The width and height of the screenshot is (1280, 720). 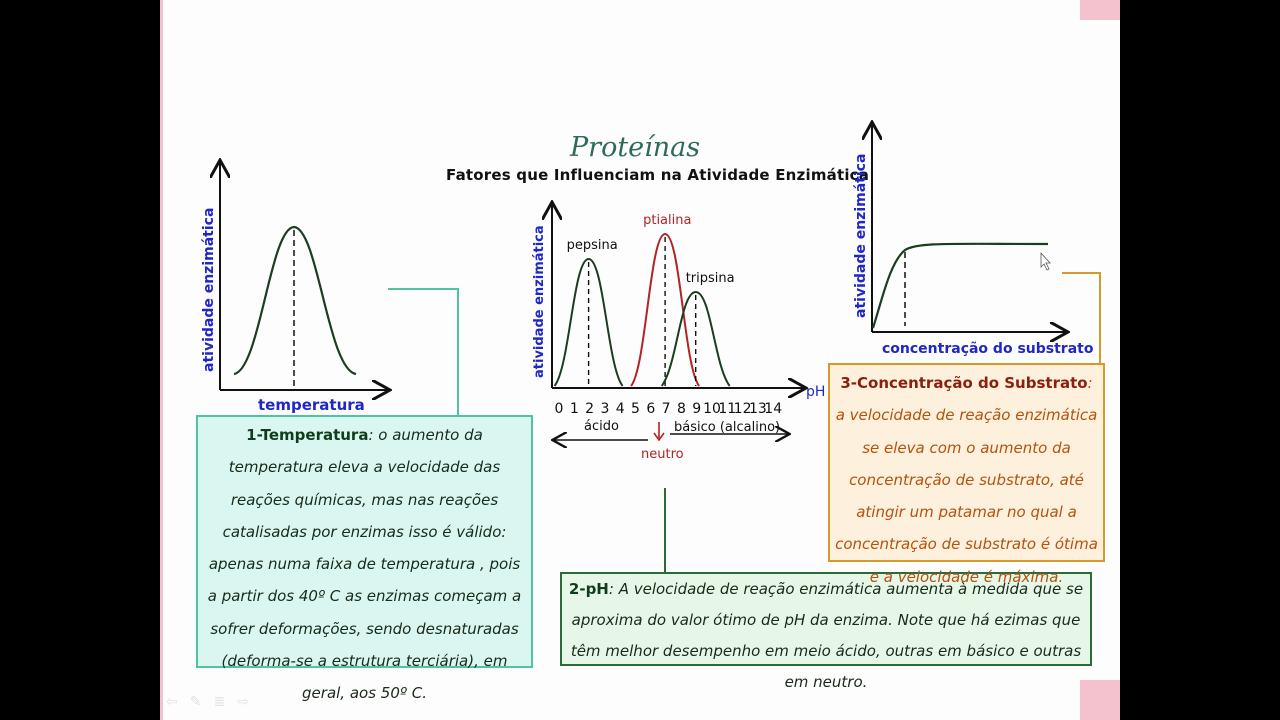 I want to click on temperature-chart: atividade enzimática temperatura, so click(x=294, y=288).